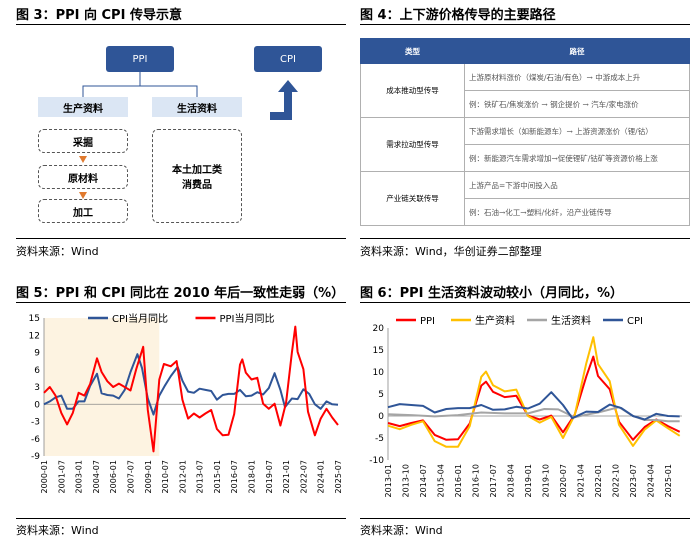 Image resolution: width=700 pixels, height=542 pixels. I want to click on x-tick-label: 2013-01, so click(388, 480).